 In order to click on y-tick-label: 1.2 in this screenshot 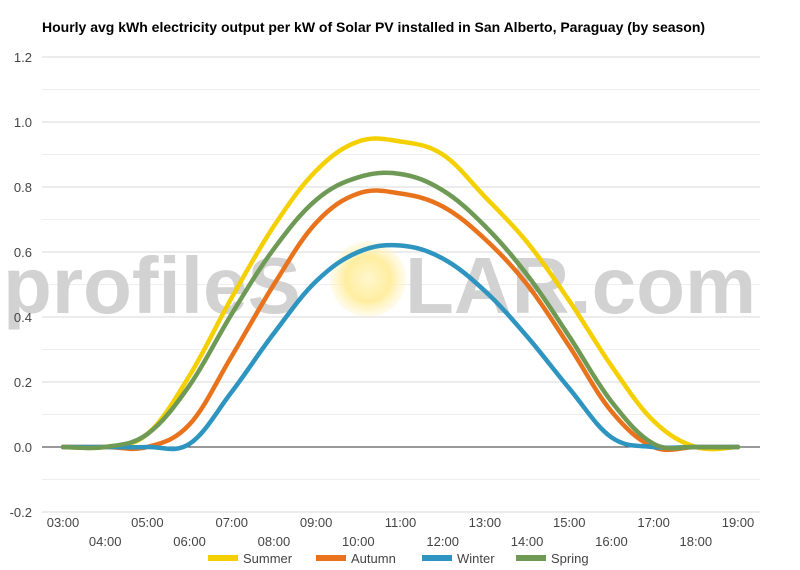, I will do `click(23, 57)`.